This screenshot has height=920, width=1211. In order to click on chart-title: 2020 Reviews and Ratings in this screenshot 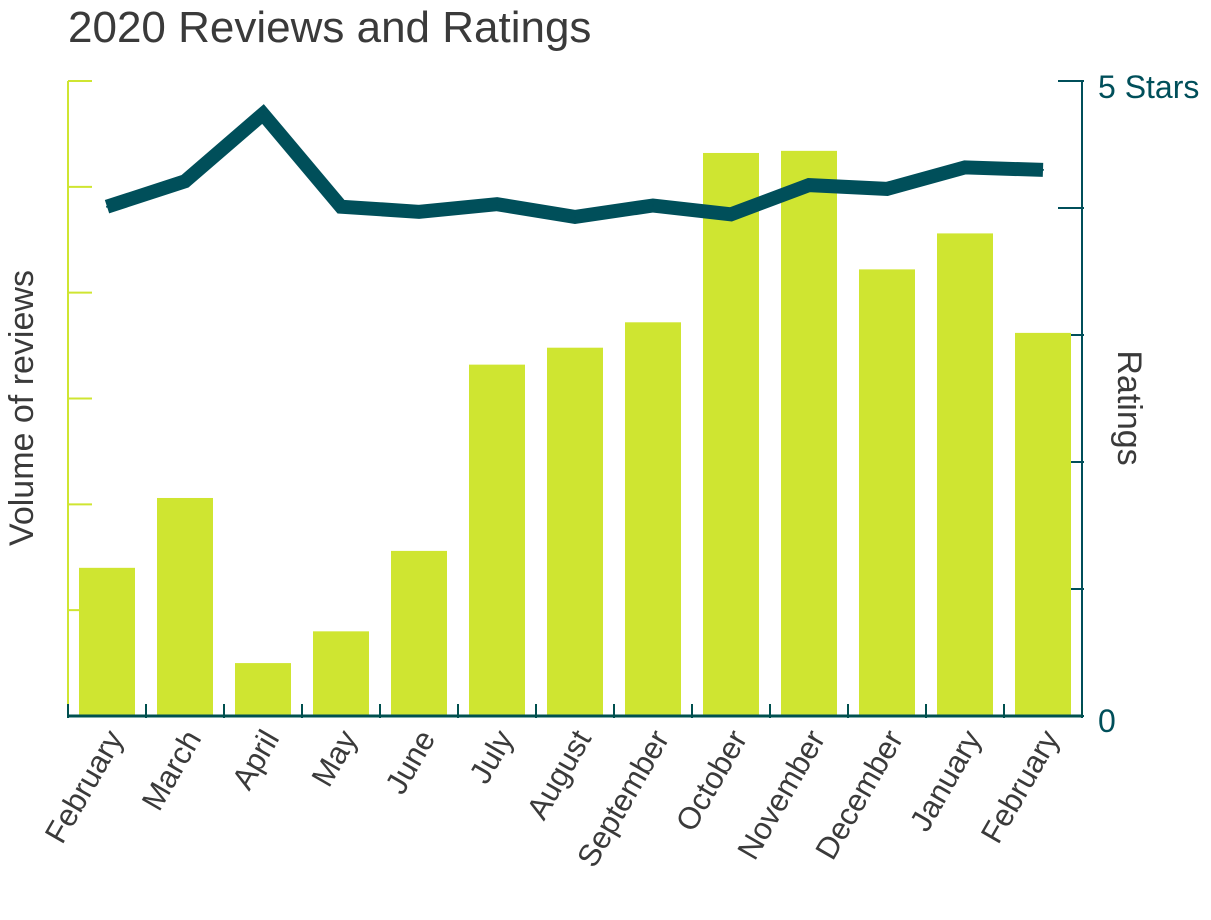, I will do `click(329, 27)`.